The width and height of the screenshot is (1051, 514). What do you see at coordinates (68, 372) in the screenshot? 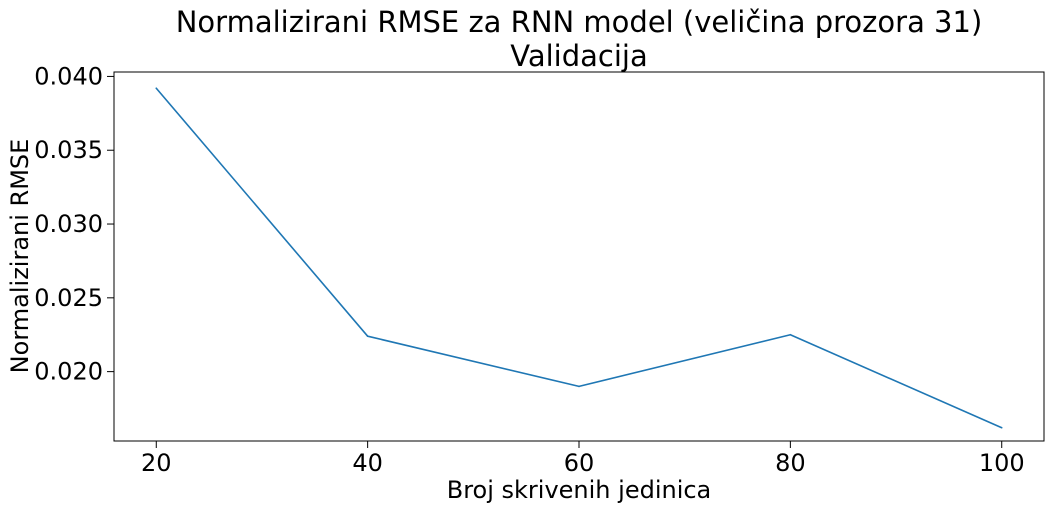
I see `y-tick-label: 0.020` at bounding box center [68, 372].